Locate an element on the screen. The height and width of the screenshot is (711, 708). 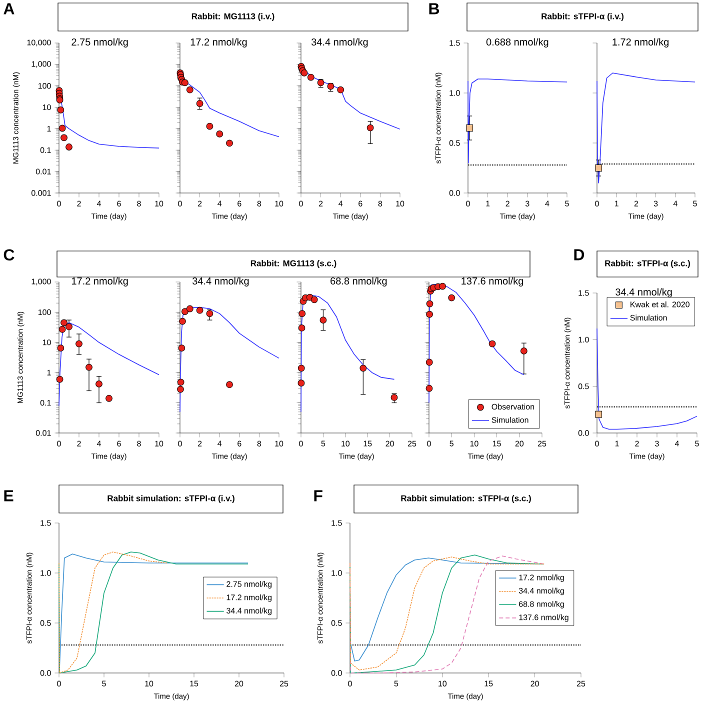
text: A is located at coordinates (9, 8).